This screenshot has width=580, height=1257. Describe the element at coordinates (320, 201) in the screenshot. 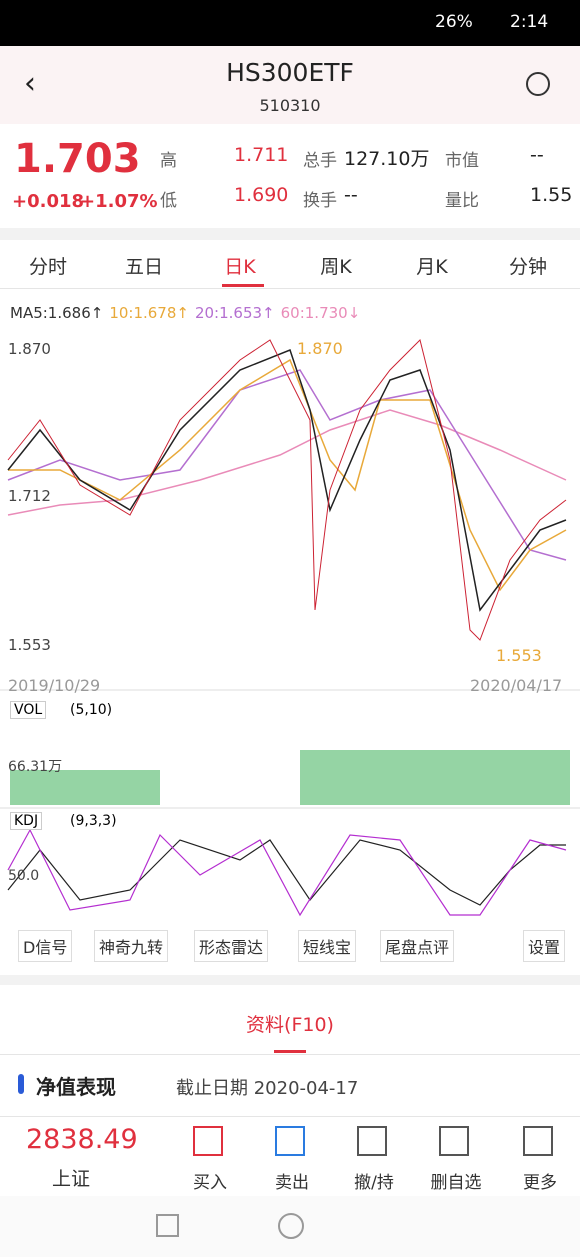

I see `field-label: 换手` at that location.